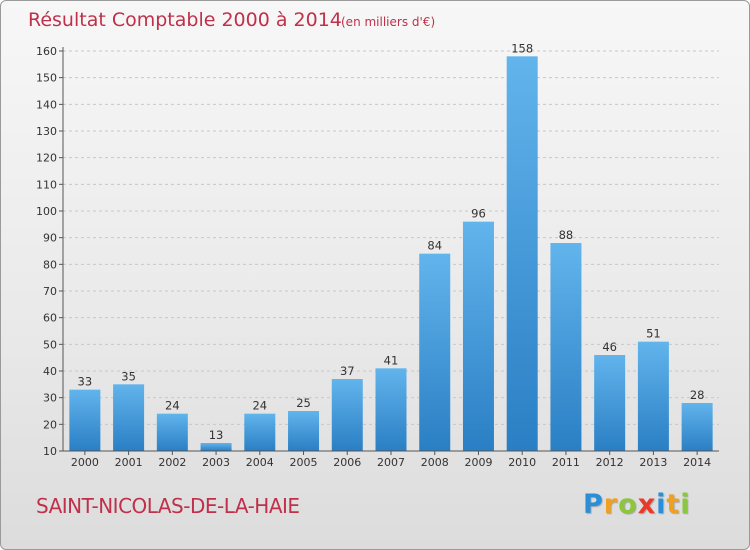  What do you see at coordinates (347, 462) in the screenshot?
I see `x-tick-label: 2006` at bounding box center [347, 462].